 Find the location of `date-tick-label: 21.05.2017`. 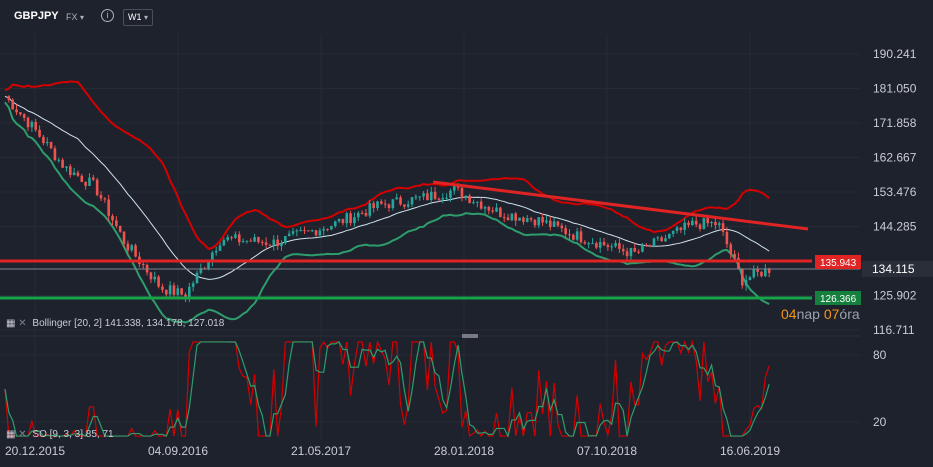

date-tick-label: 21.05.2017 is located at coordinates (321, 451).